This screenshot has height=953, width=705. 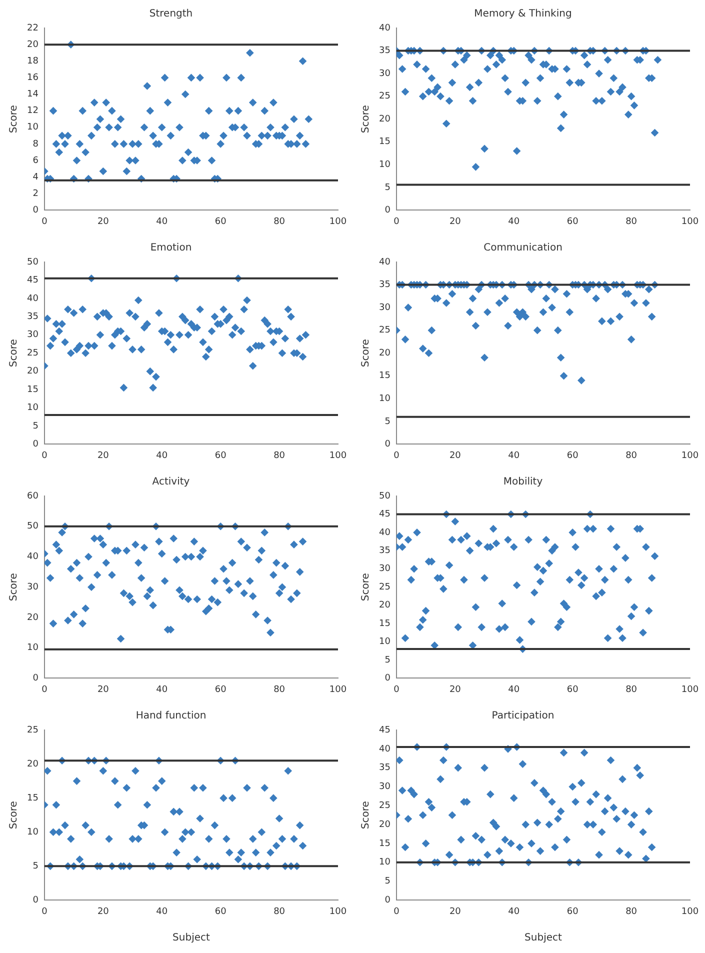 What do you see at coordinates (523, 716) in the screenshot?
I see `chart-title: Participation` at bounding box center [523, 716].